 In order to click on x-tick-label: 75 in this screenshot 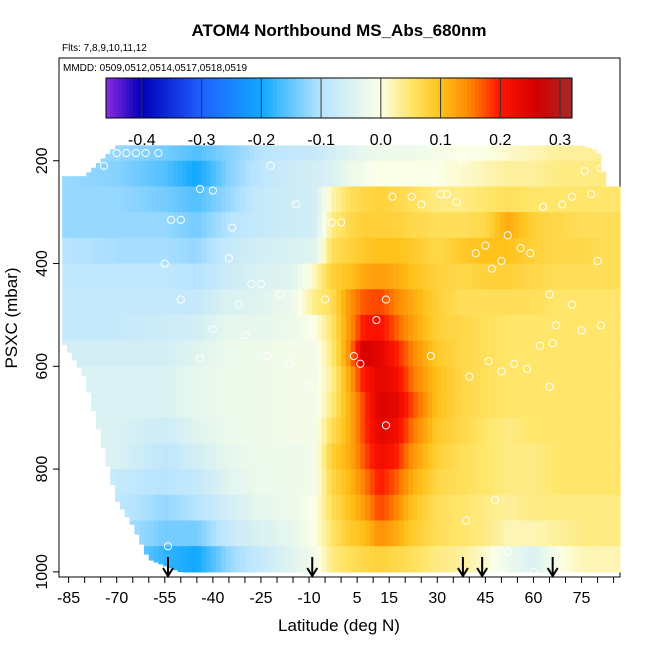, I will do `click(582, 598)`.